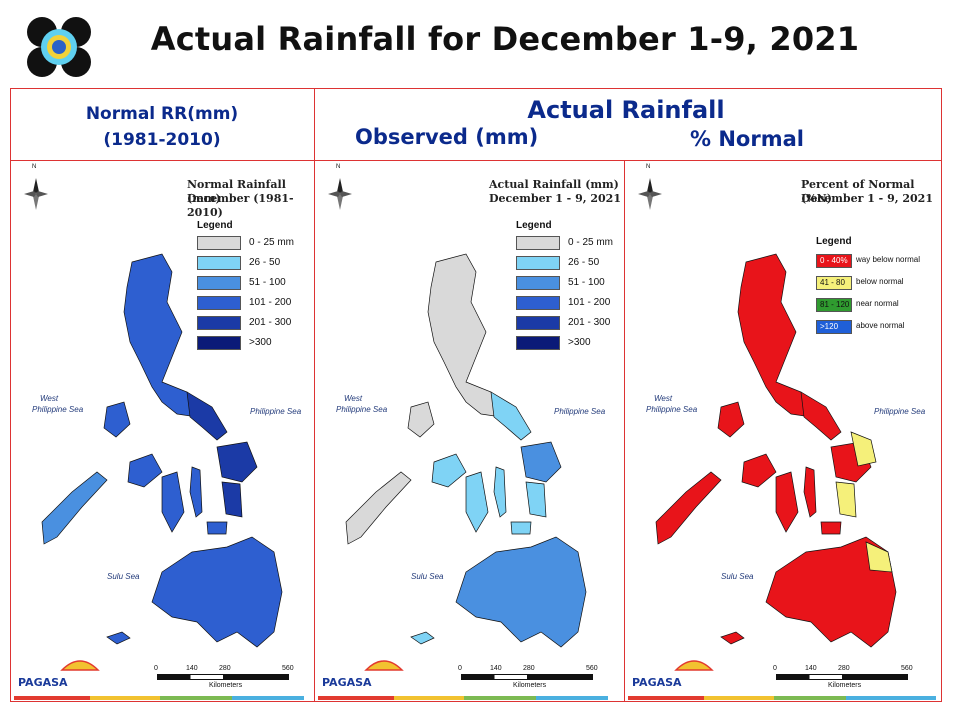 Image resolution: width=960 pixels, height=720 pixels. I want to click on legend-key: 41 - 80, so click(832, 282).